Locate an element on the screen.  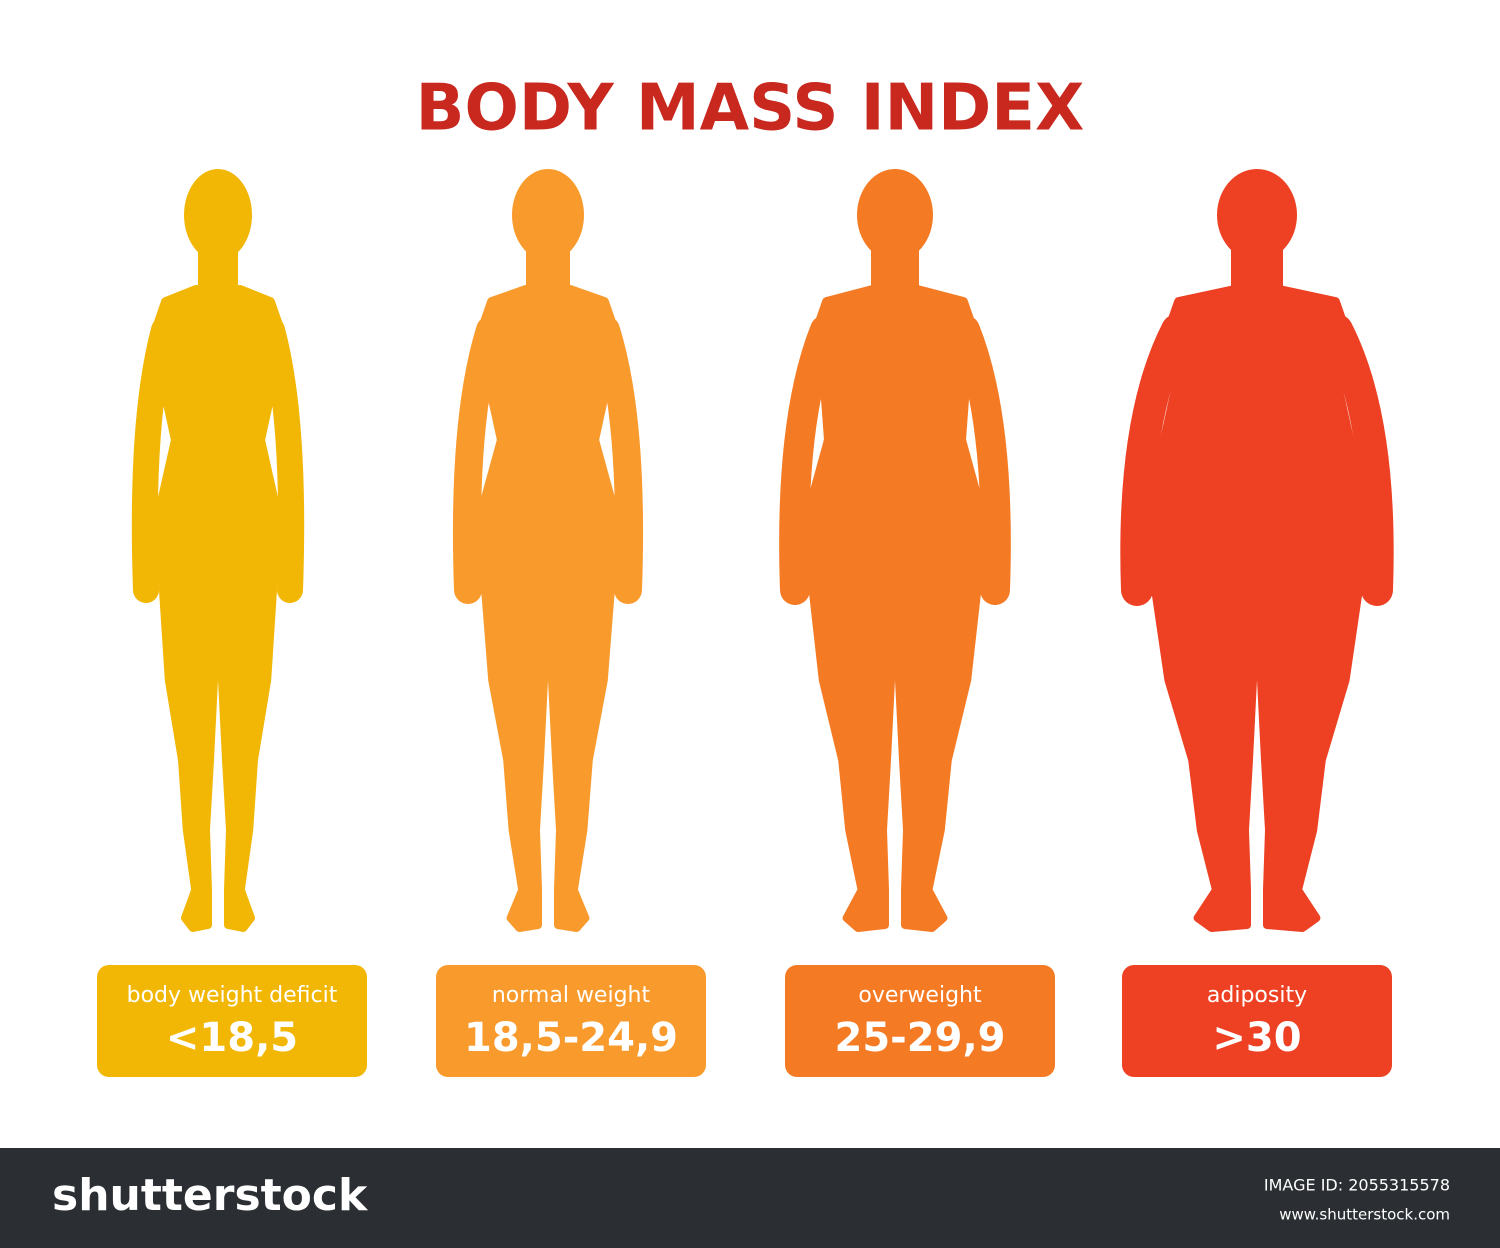
footer-site: www.shutterstock.com is located at coordinates (1364, 1215).